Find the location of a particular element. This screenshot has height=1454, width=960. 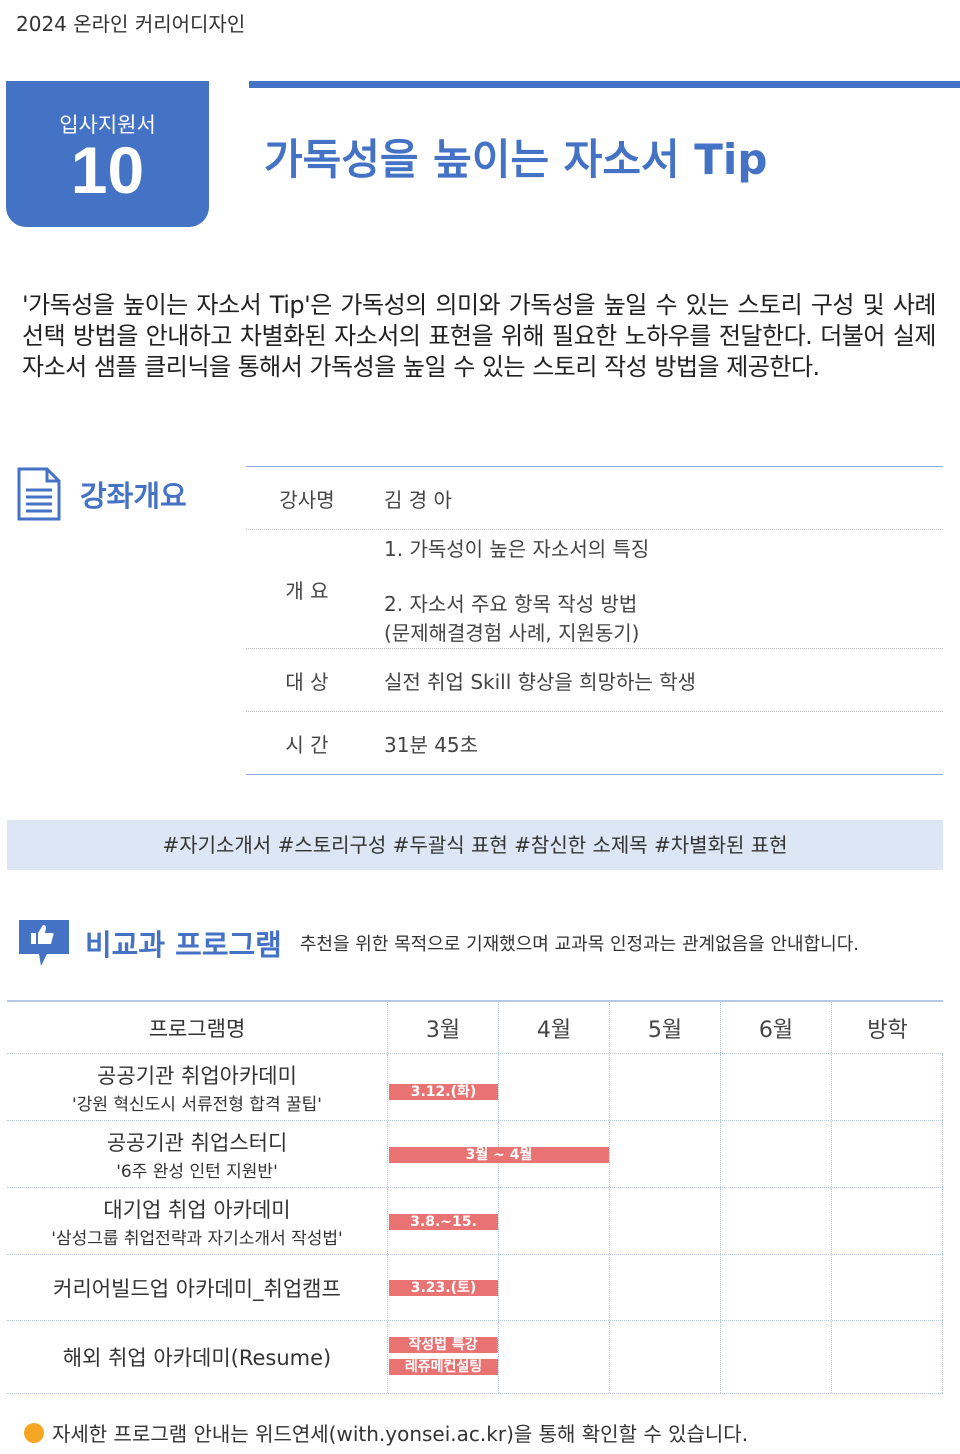

top-label: 2024 온라인 커리어디자인 is located at coordinates (131, 24).